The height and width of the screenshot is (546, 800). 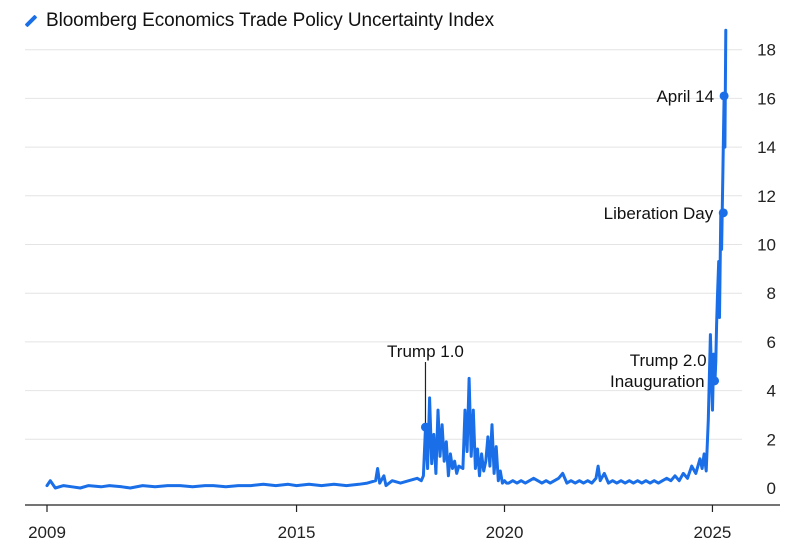 I want to click on annotation-label-inauguration: Inauguration, so click(x=657, y=381).